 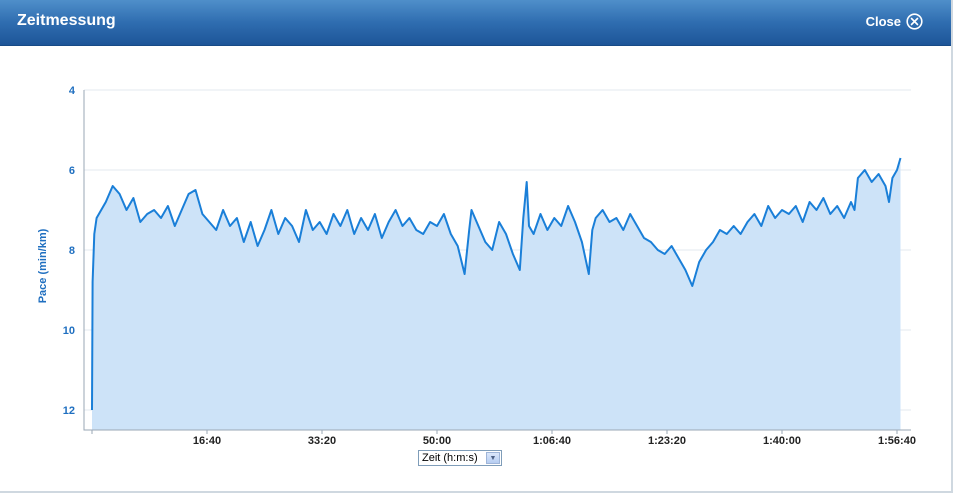 What do you see at coordinates (69, 411) in the screenshot?
I see `y-tick-label: 12` at bounding box center [69, 411].